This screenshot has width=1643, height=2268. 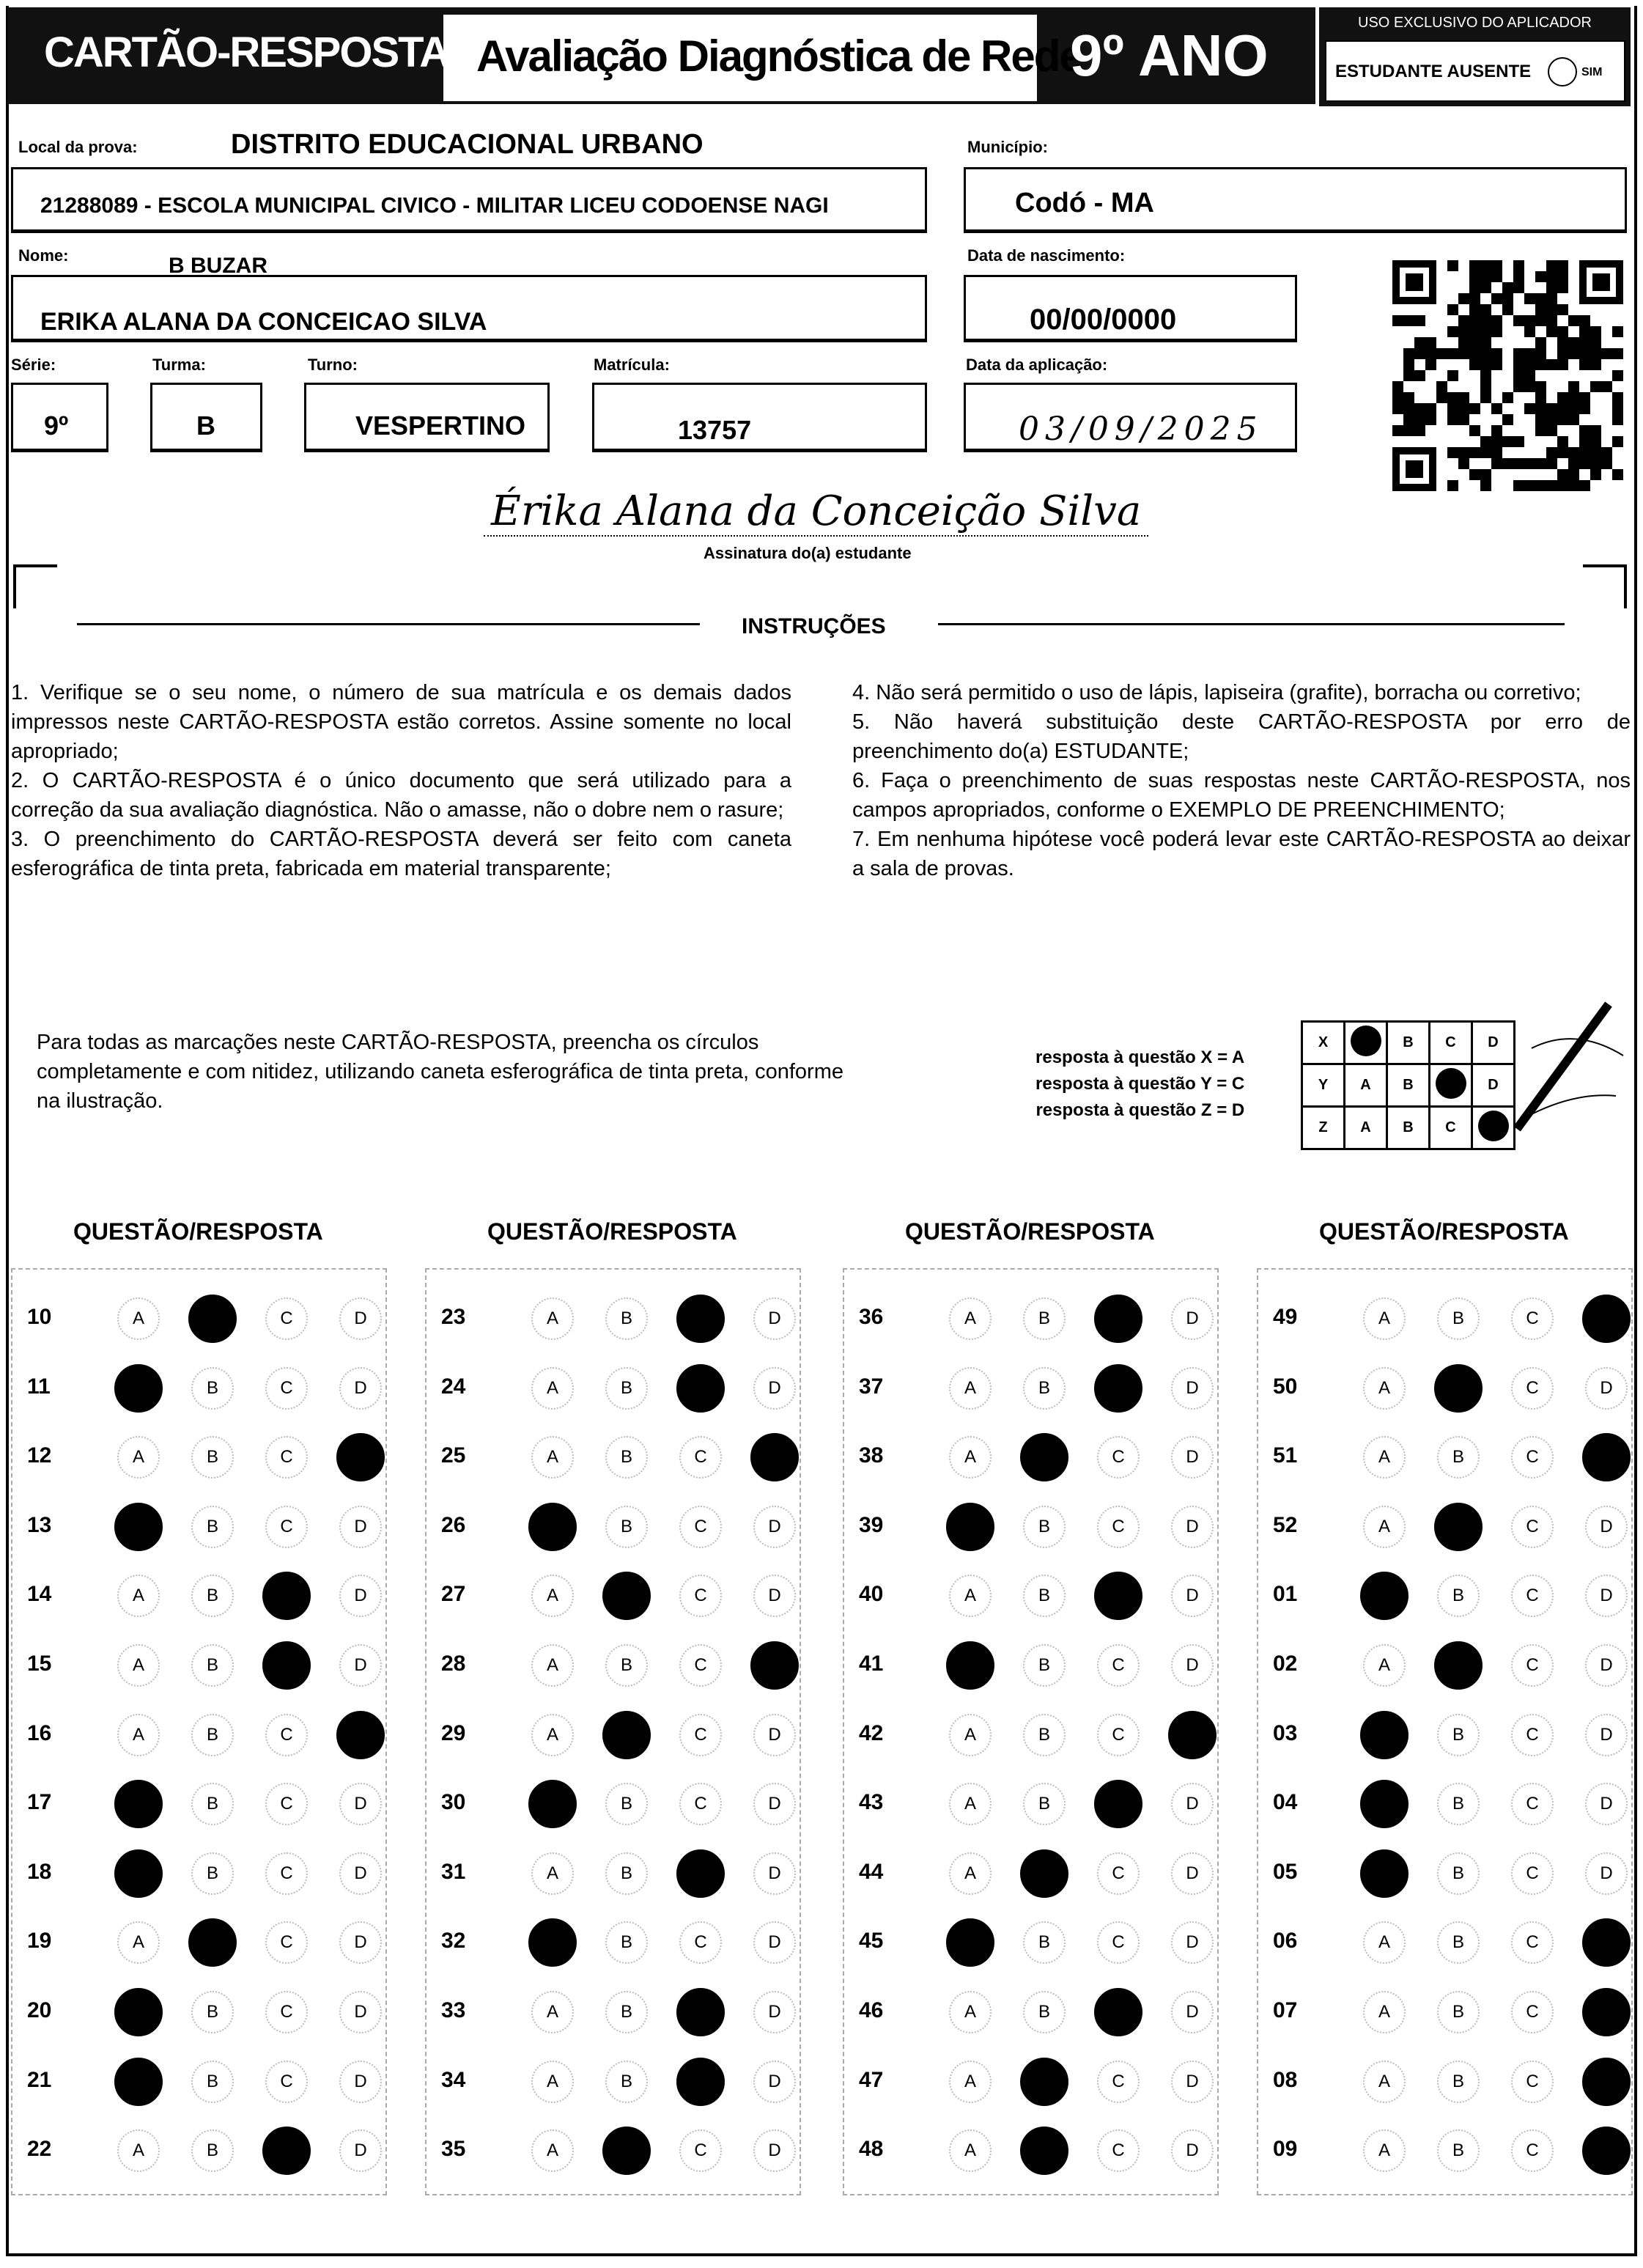 I want to click on answer-bubble-40-A: A, so click(x=970, y=1596).